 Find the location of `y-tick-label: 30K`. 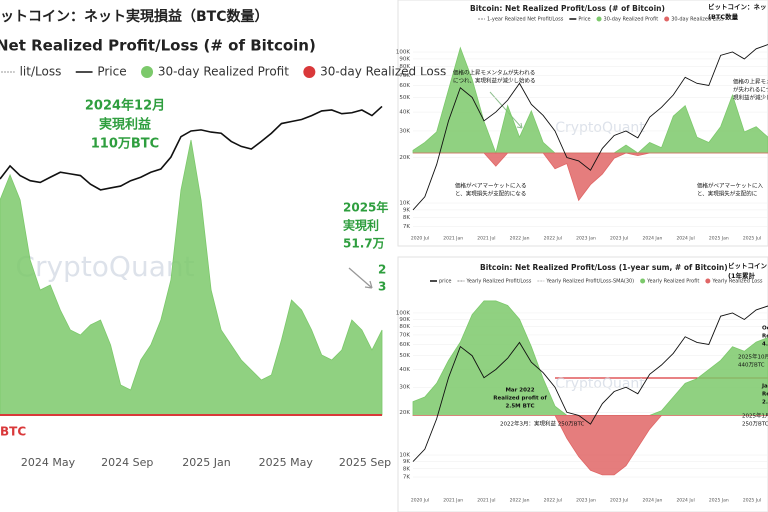

y-tick-label: 30K is located at coordinates (404, 131).